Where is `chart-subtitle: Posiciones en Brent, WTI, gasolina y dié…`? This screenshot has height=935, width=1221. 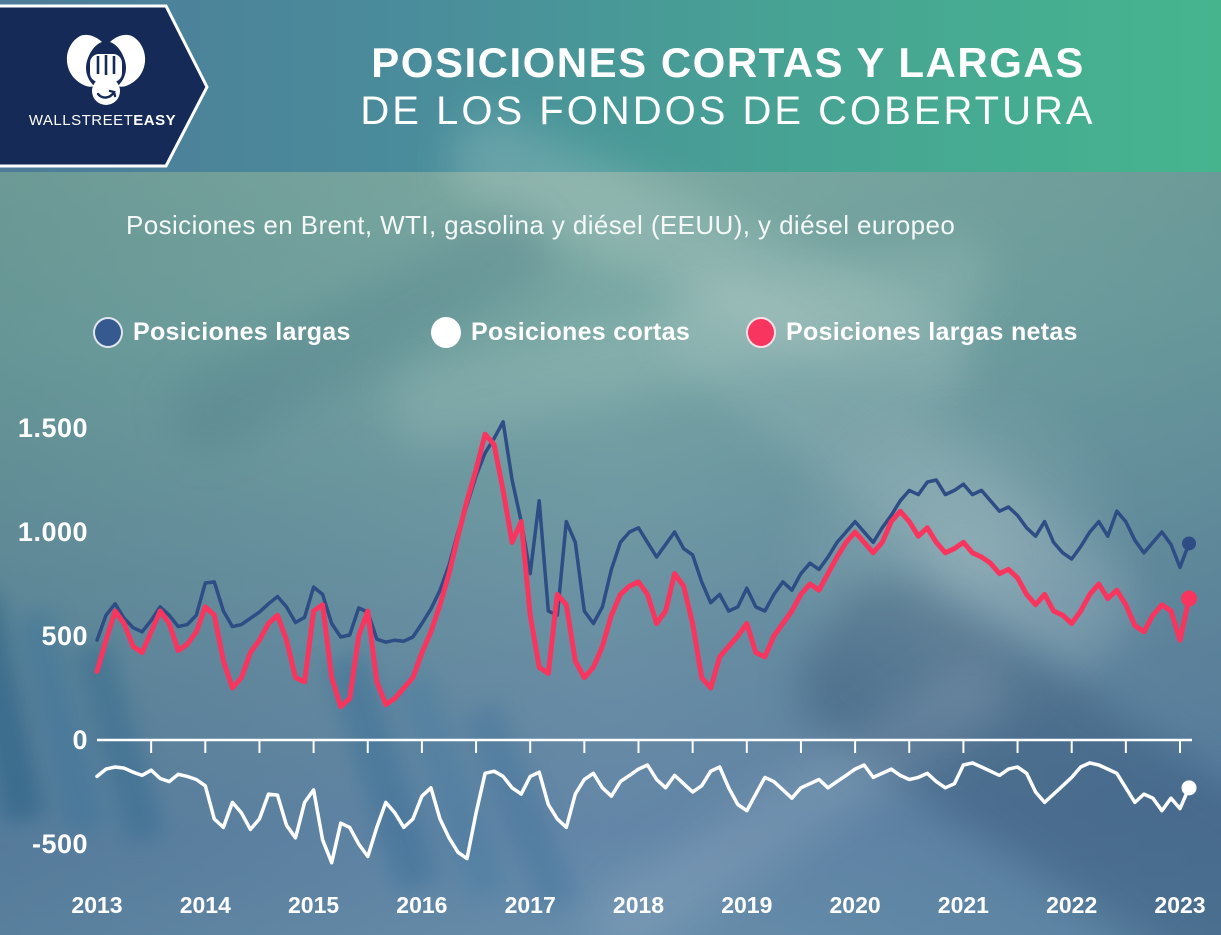
chart-subtitle: Posiciones en Brent, WTI, gasolina y dié… is located at coordinates (541, 225).